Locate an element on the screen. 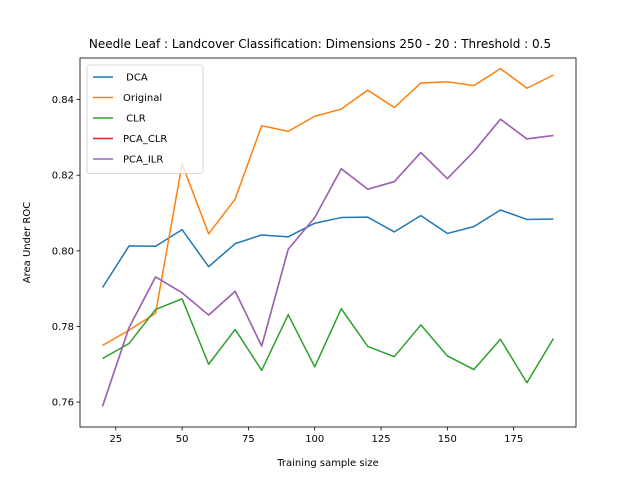  x-tick-label: 75 is located at coordinates (248, 439).